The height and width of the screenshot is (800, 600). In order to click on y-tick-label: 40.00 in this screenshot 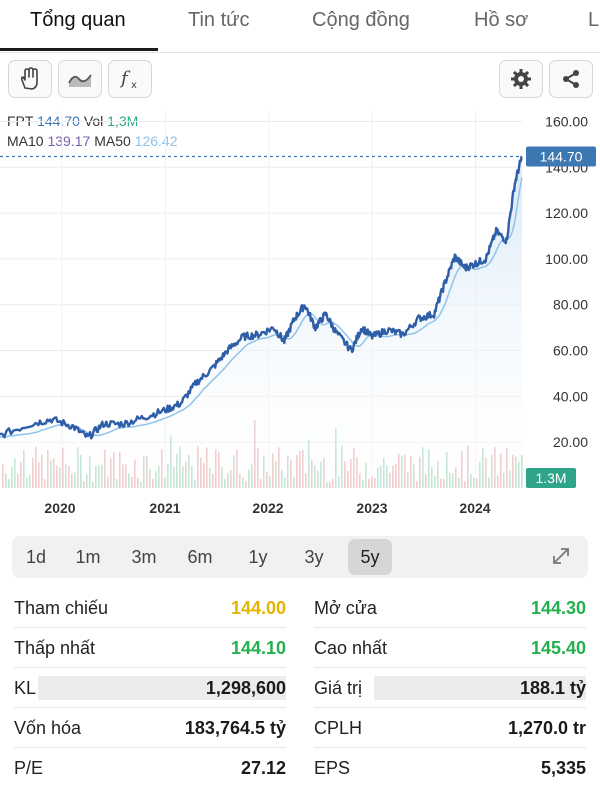, I will do `click(570, 396)`.